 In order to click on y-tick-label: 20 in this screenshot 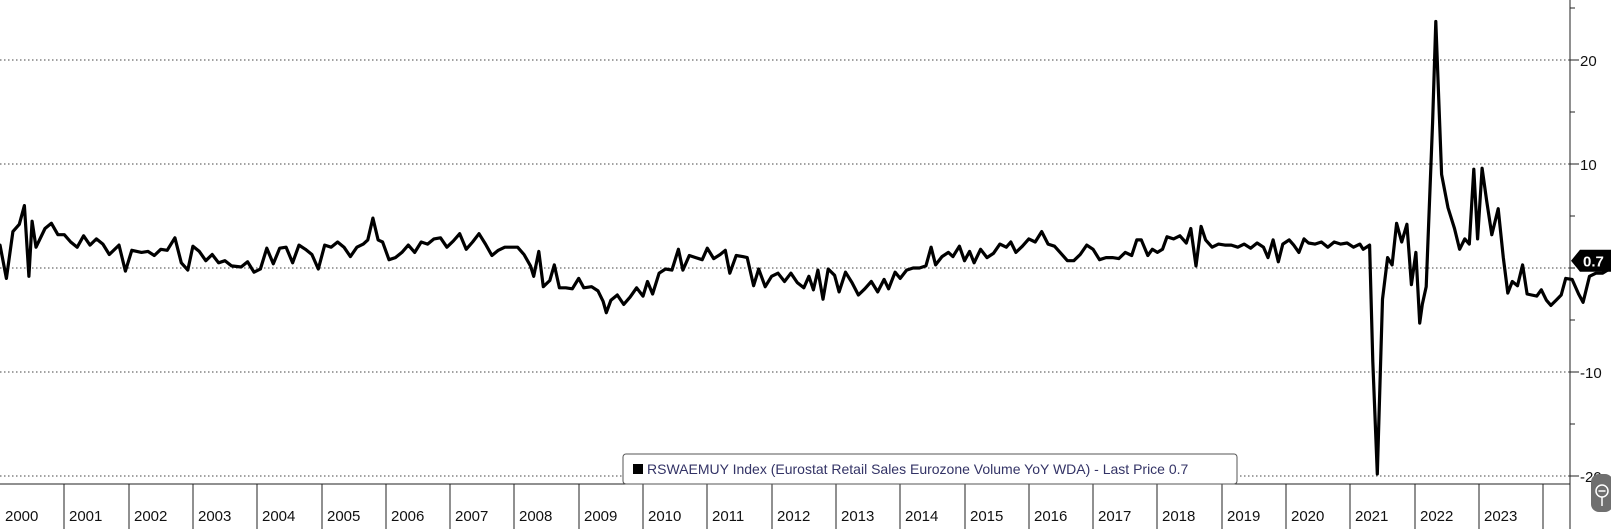, I will do `click(1588, 61)`.